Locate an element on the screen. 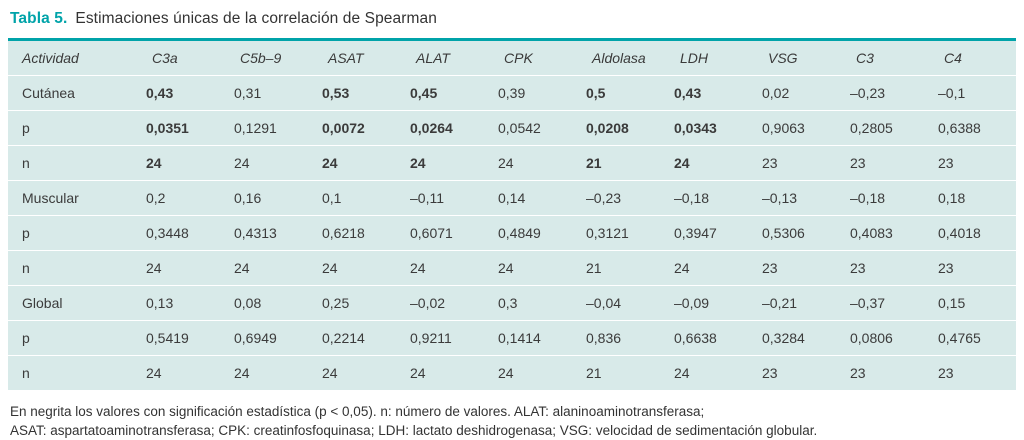  column-header: C5b–9 is located at coordinates (268, 57).